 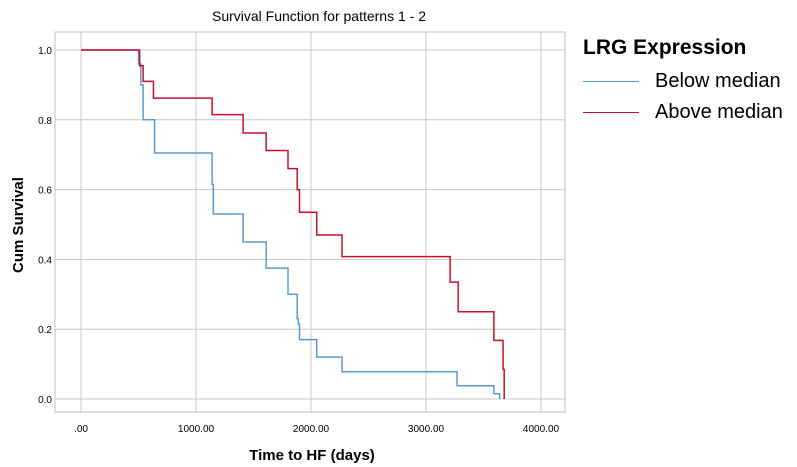 I want to click on y-tick-label: 1.0, so click(x=45, y=51).